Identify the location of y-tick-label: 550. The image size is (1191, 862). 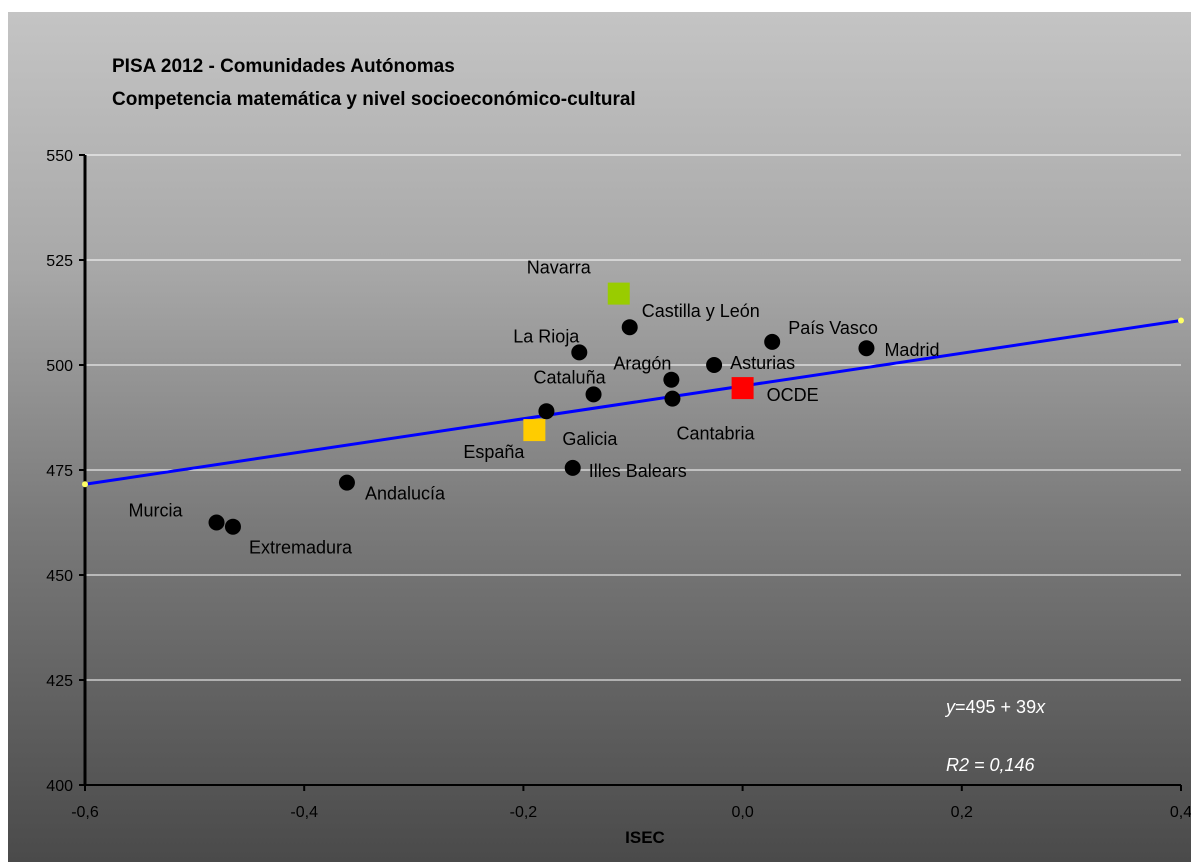
(59, 156).